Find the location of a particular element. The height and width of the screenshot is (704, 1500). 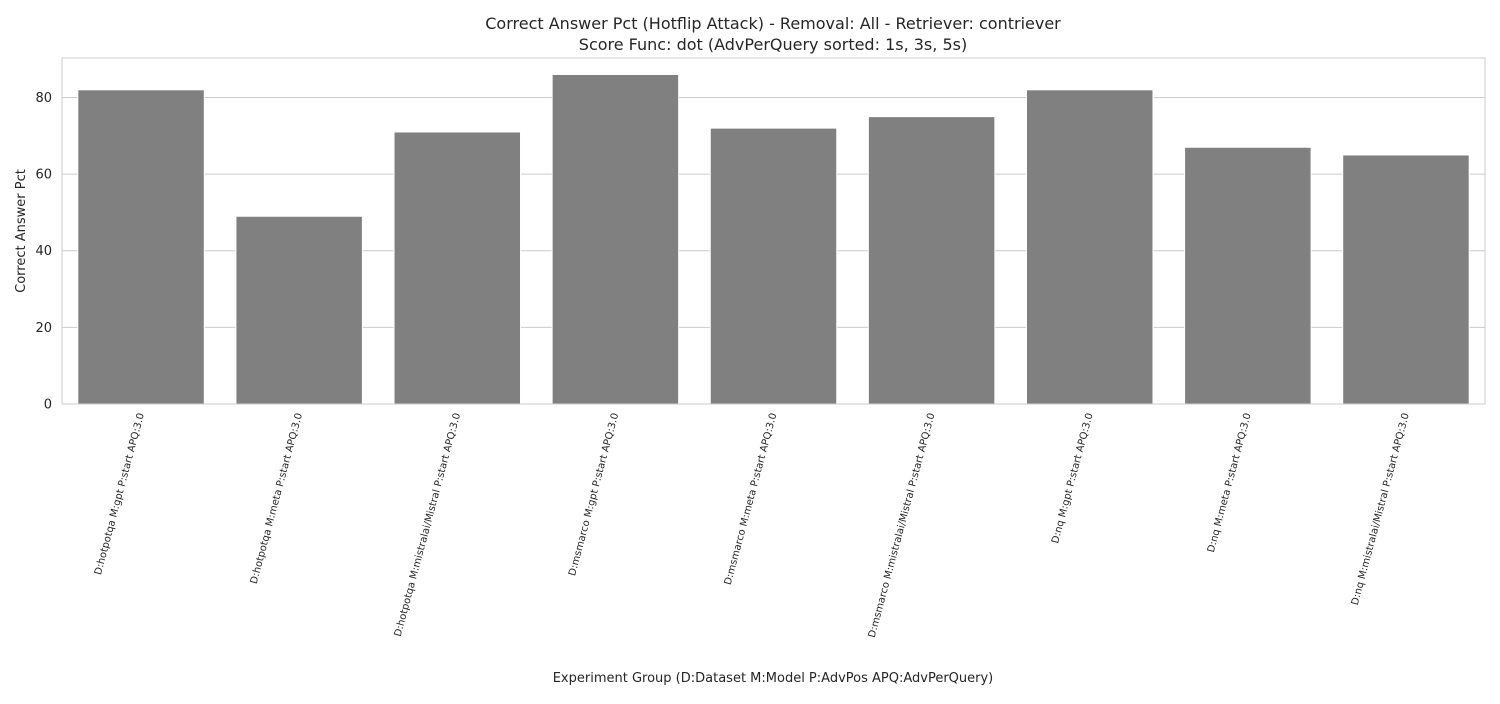

y-tick-label: 0 is located at coordinates (48, 405).